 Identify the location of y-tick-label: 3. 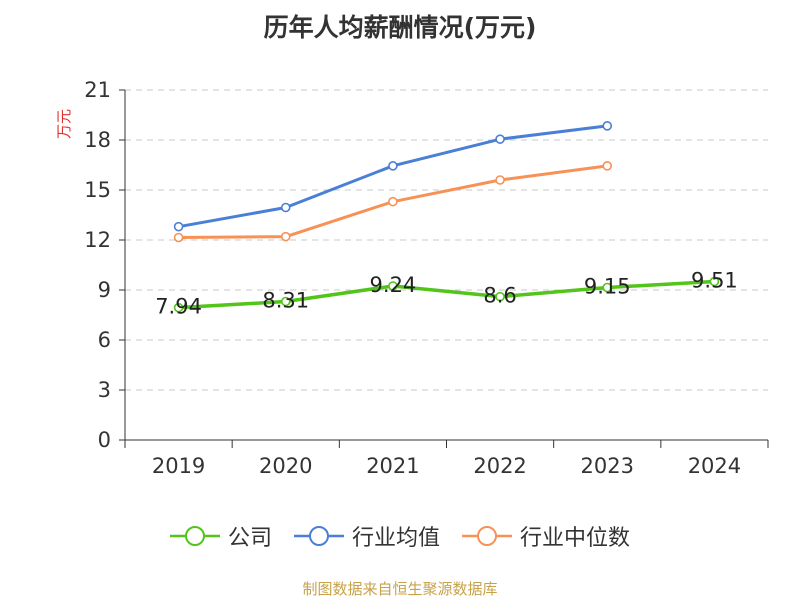
(104, 390).